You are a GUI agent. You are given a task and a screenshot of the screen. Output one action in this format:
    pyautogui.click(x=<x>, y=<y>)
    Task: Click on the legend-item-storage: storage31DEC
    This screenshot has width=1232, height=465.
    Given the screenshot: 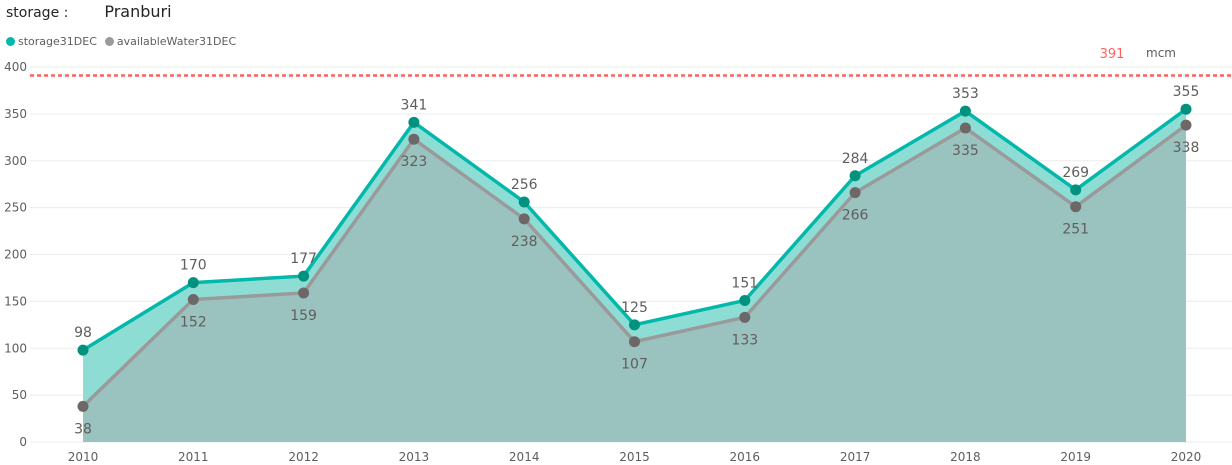 What is the action you would take?
    pyautogui.click(x=51, y=41)
    